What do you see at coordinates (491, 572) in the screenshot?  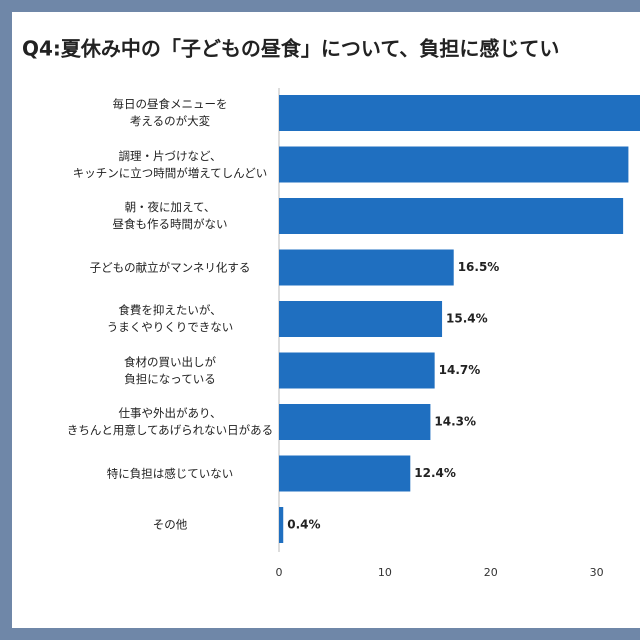 I see `x-tick-label: 20` at bounding box center [491, 572].